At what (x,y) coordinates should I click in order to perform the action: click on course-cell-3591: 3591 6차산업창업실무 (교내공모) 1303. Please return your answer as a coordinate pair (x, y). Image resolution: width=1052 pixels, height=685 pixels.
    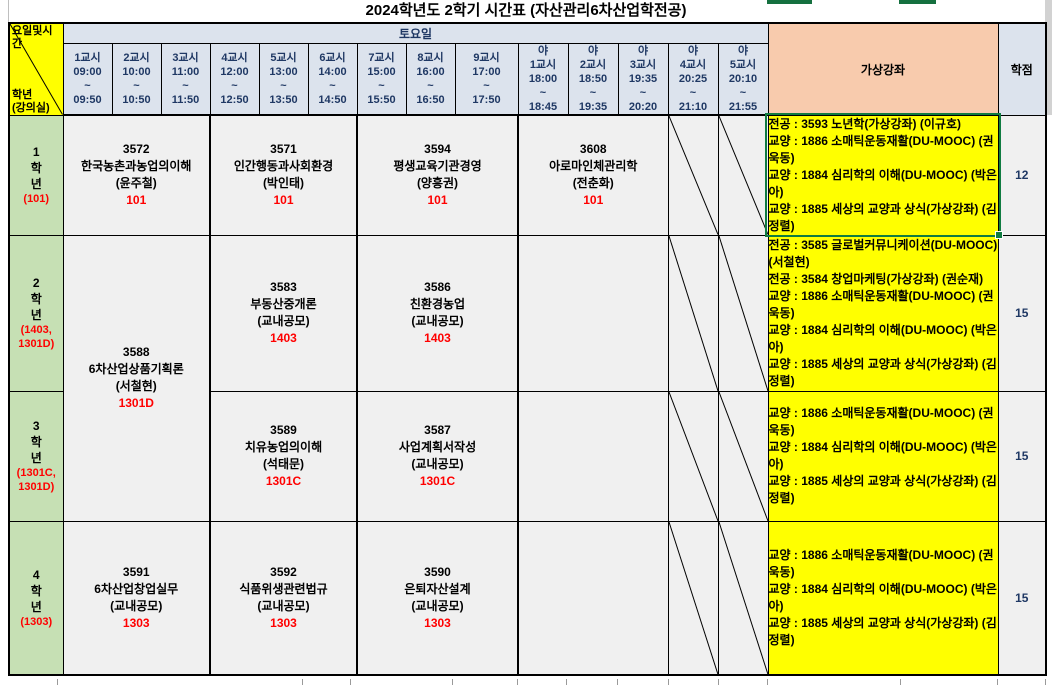
    Looking at the image, I should click on (136, 598).